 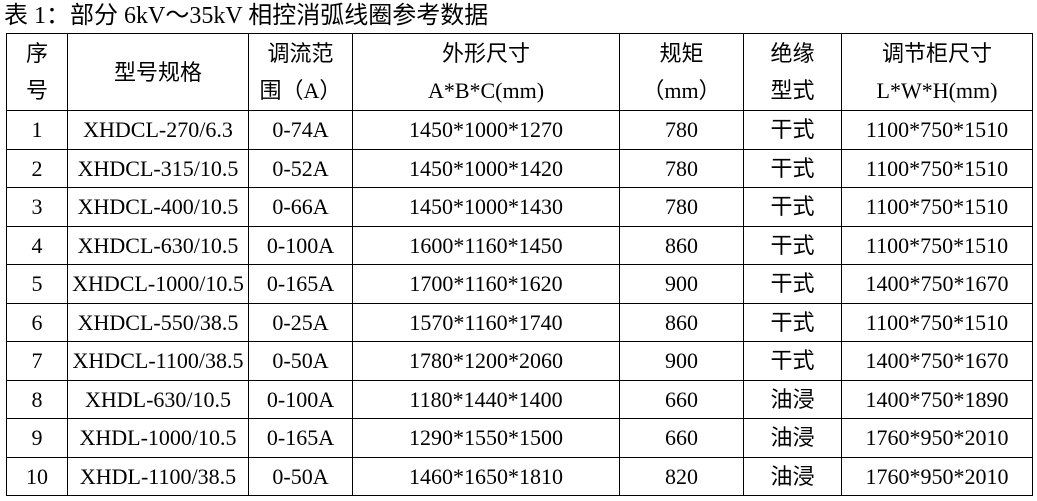 What do you see at coordinates (681, 90) in the screenshot?
I see `header-line: （mm）` at bounding box center [681, 90].